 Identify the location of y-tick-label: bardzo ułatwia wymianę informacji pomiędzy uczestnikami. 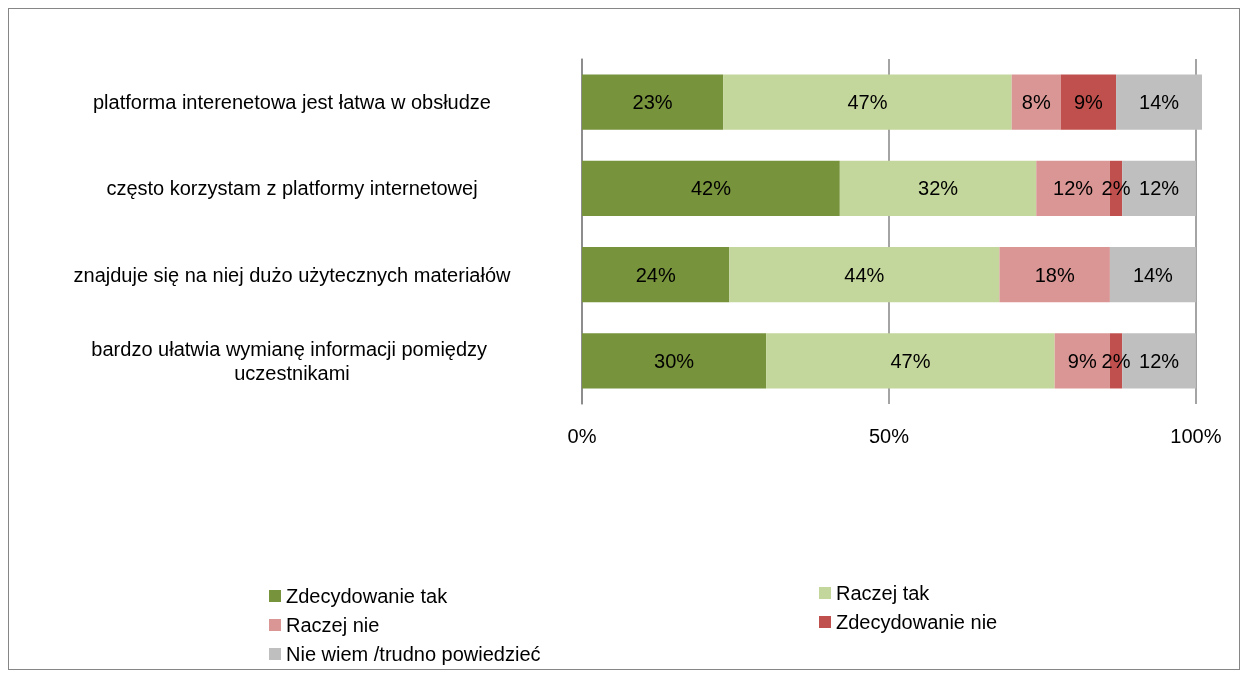
(292, 360).